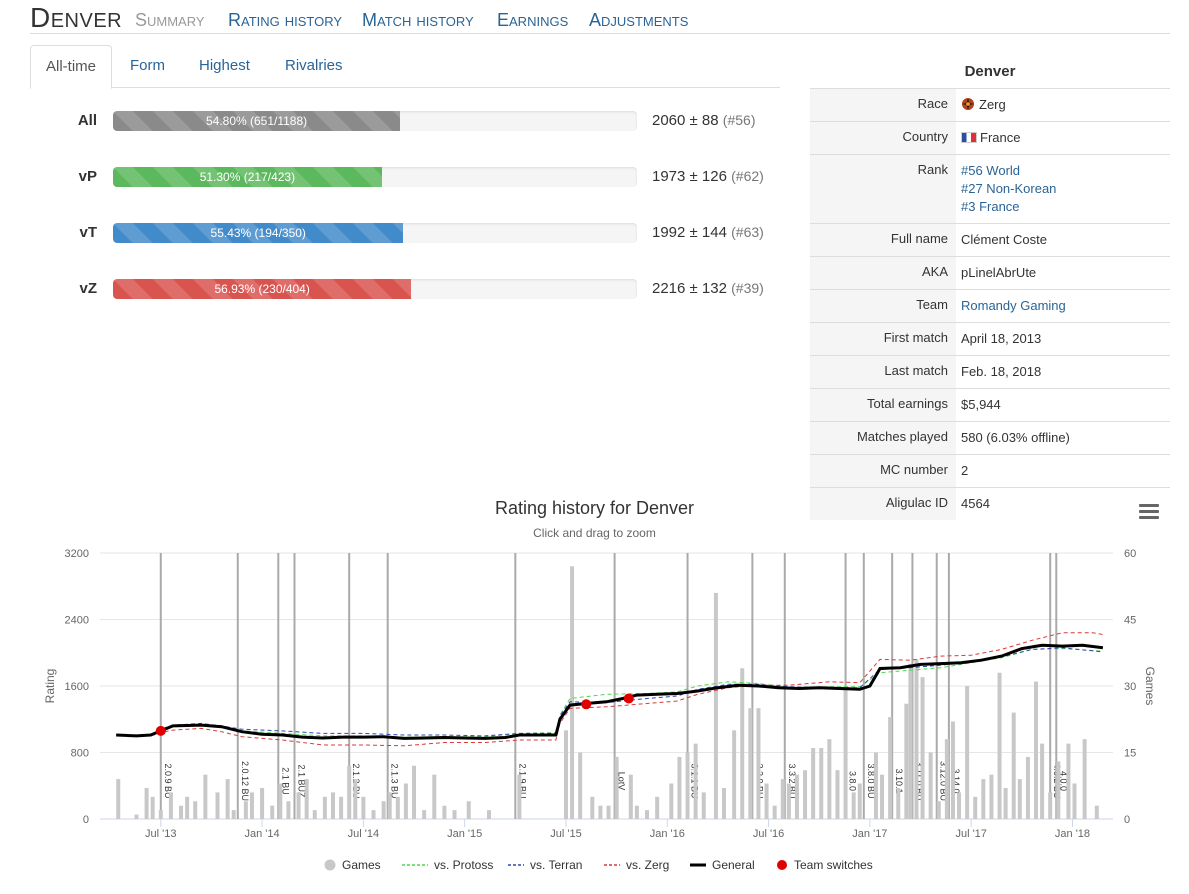 This screenshot has height=894, width=1189. Describe the element at coordinates (262, 834) in the screenshot. I see `x-tick-label: Jan '14` at that location.